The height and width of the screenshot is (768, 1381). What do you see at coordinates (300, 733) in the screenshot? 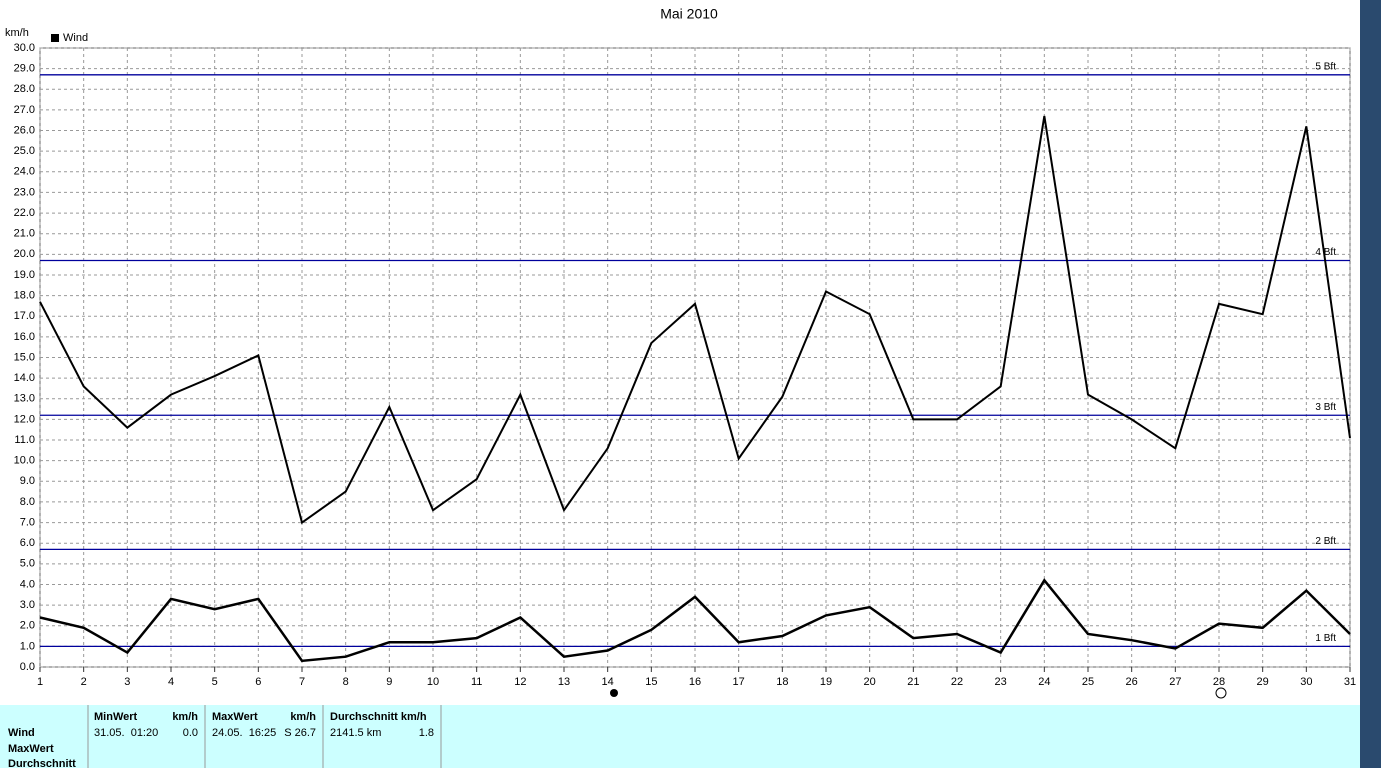
I see `cell: S 26.7` at bounding box center [300, 733].